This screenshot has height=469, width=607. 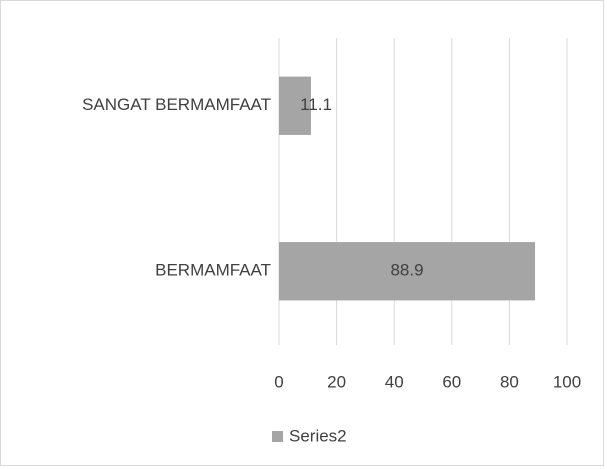 What do you see at coordinates (318, 435) in the screenshot?
I see `legend-label: Series2` at bounding box center [318, 435].